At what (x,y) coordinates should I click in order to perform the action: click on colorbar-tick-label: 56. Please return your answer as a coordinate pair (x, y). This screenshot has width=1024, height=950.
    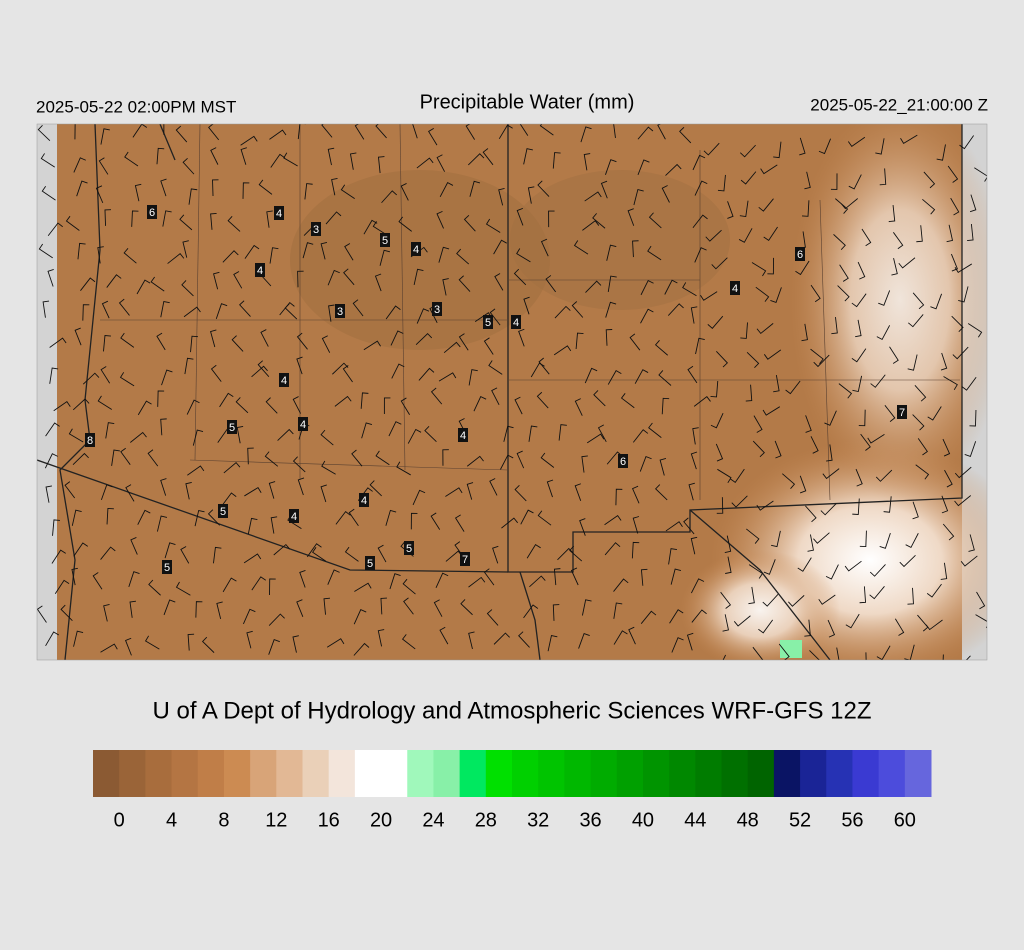
    Looking at the image, I should click on (852, 820).